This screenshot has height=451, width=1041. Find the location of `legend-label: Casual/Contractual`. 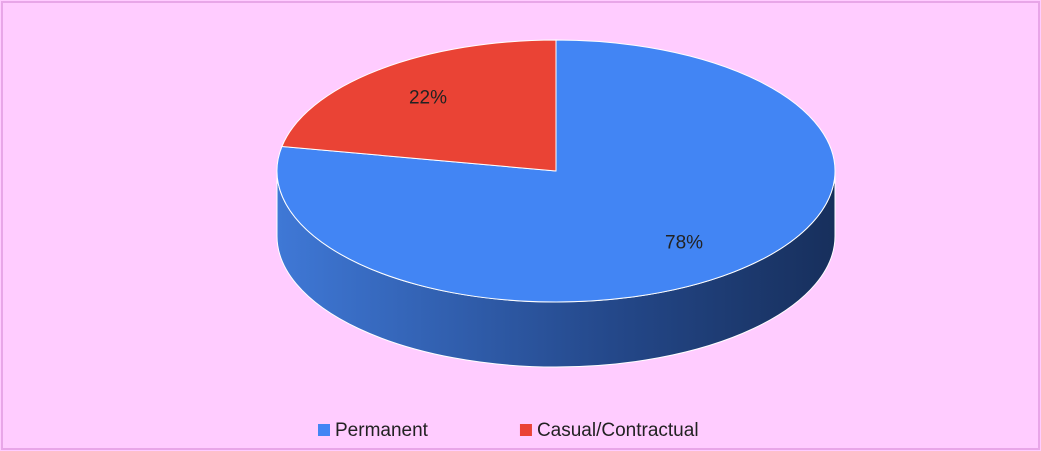

legend-label: Casual/Contractual is located at coordinates (618, 430).